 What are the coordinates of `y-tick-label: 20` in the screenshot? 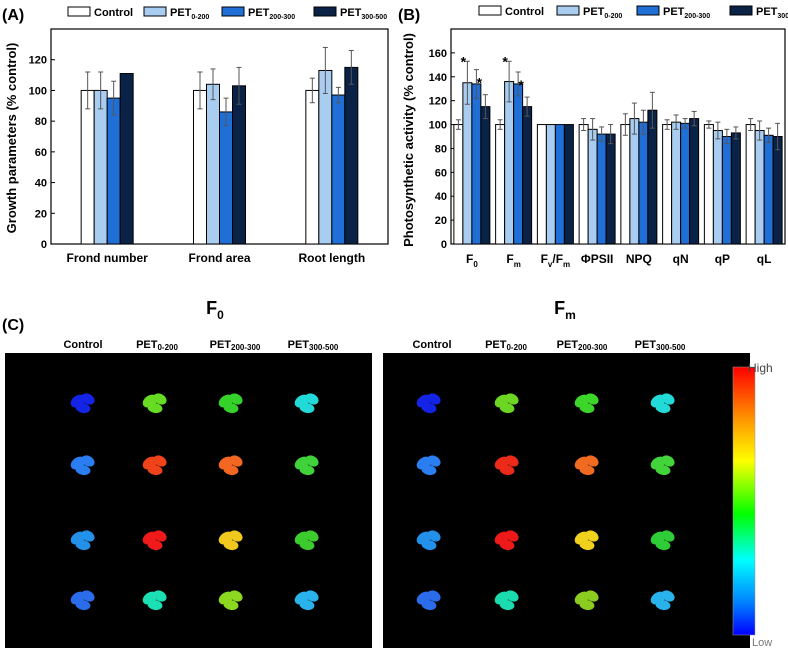 It's located at (441, 221).